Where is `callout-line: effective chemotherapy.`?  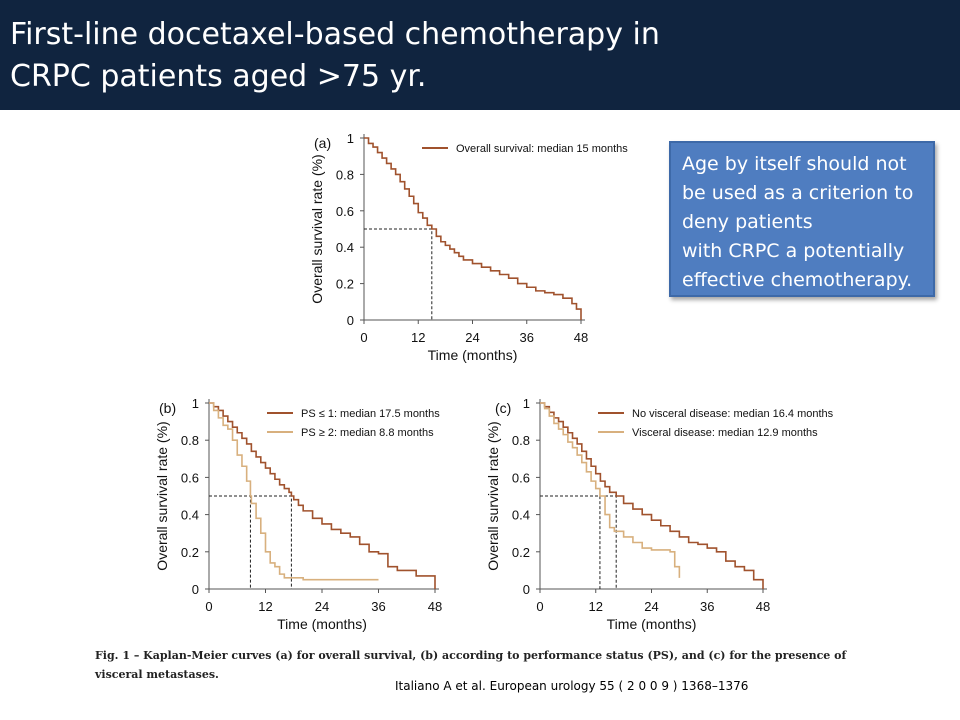 callout-line: effective chemotherapy. is located at coordinates (797, 280).